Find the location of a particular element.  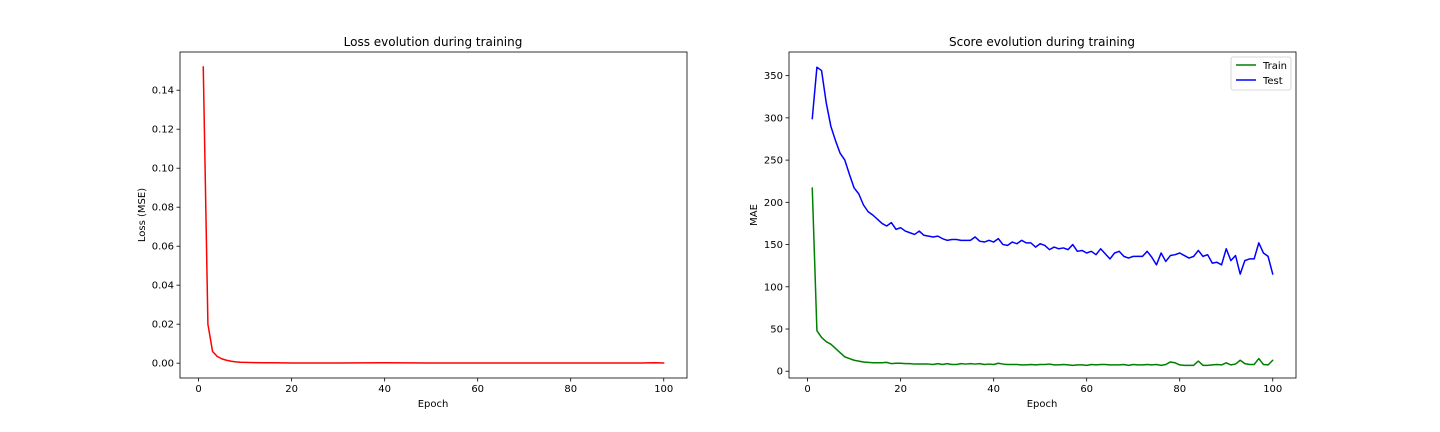

y-tick-label: 0 is located at coordinates (780, 372).